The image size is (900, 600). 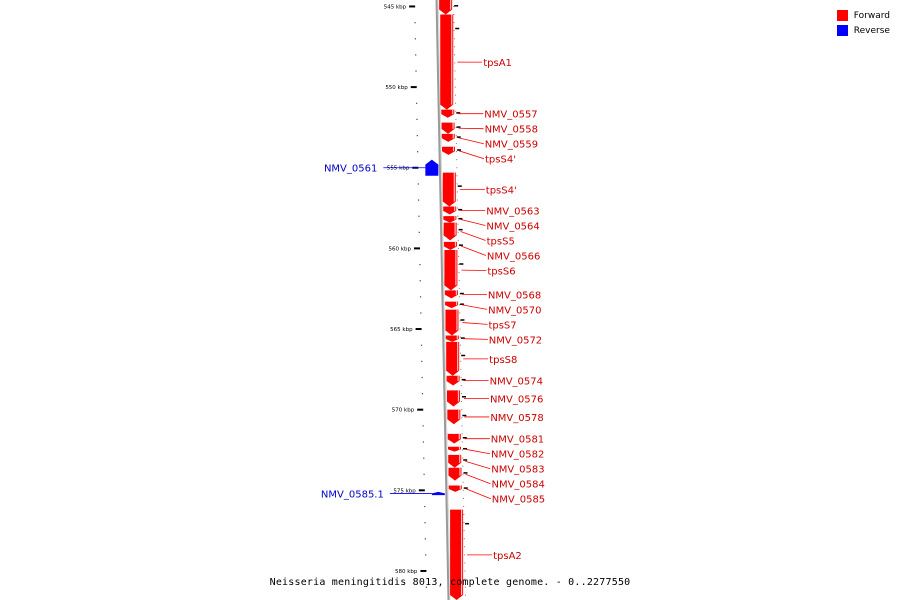 What do you see at coordinates (516, 399) in the screenshot?
I see `gene-label: NMV_0576` at bounding box center [516, 399].